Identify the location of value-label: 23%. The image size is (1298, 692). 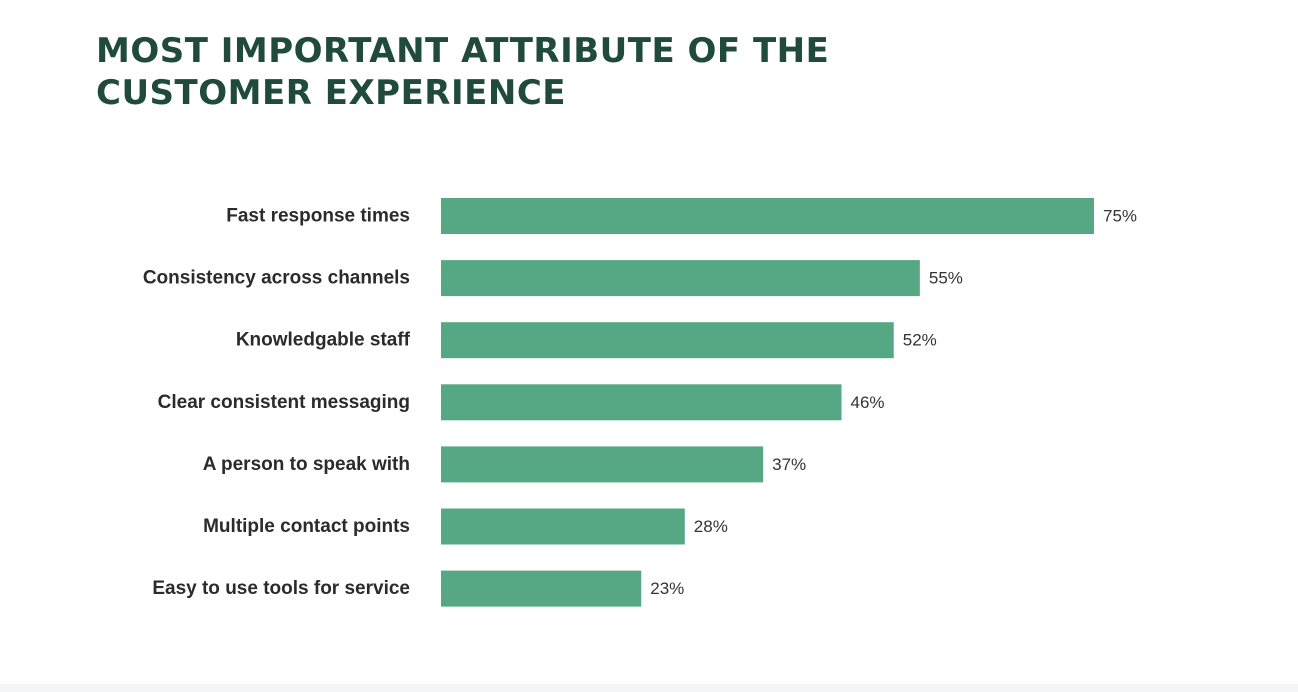
(667, 588).